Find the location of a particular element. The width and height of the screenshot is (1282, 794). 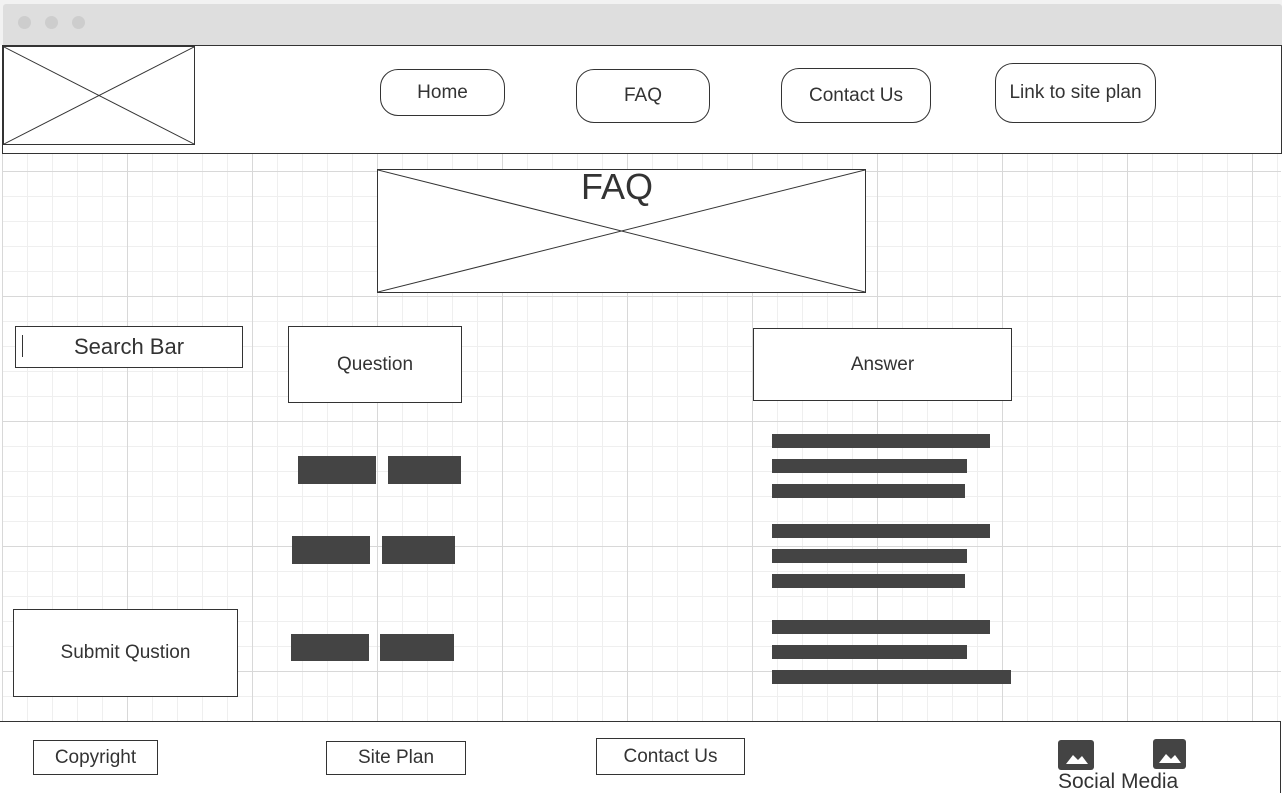

social-media-label: Social Media is located at coordinates (1118, 781).